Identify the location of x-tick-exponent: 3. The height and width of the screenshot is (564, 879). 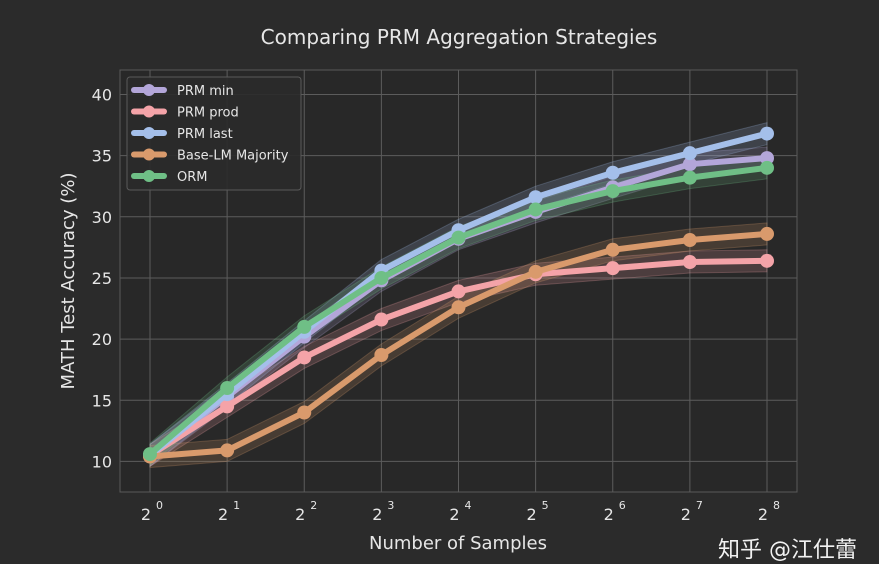
(390, 505).